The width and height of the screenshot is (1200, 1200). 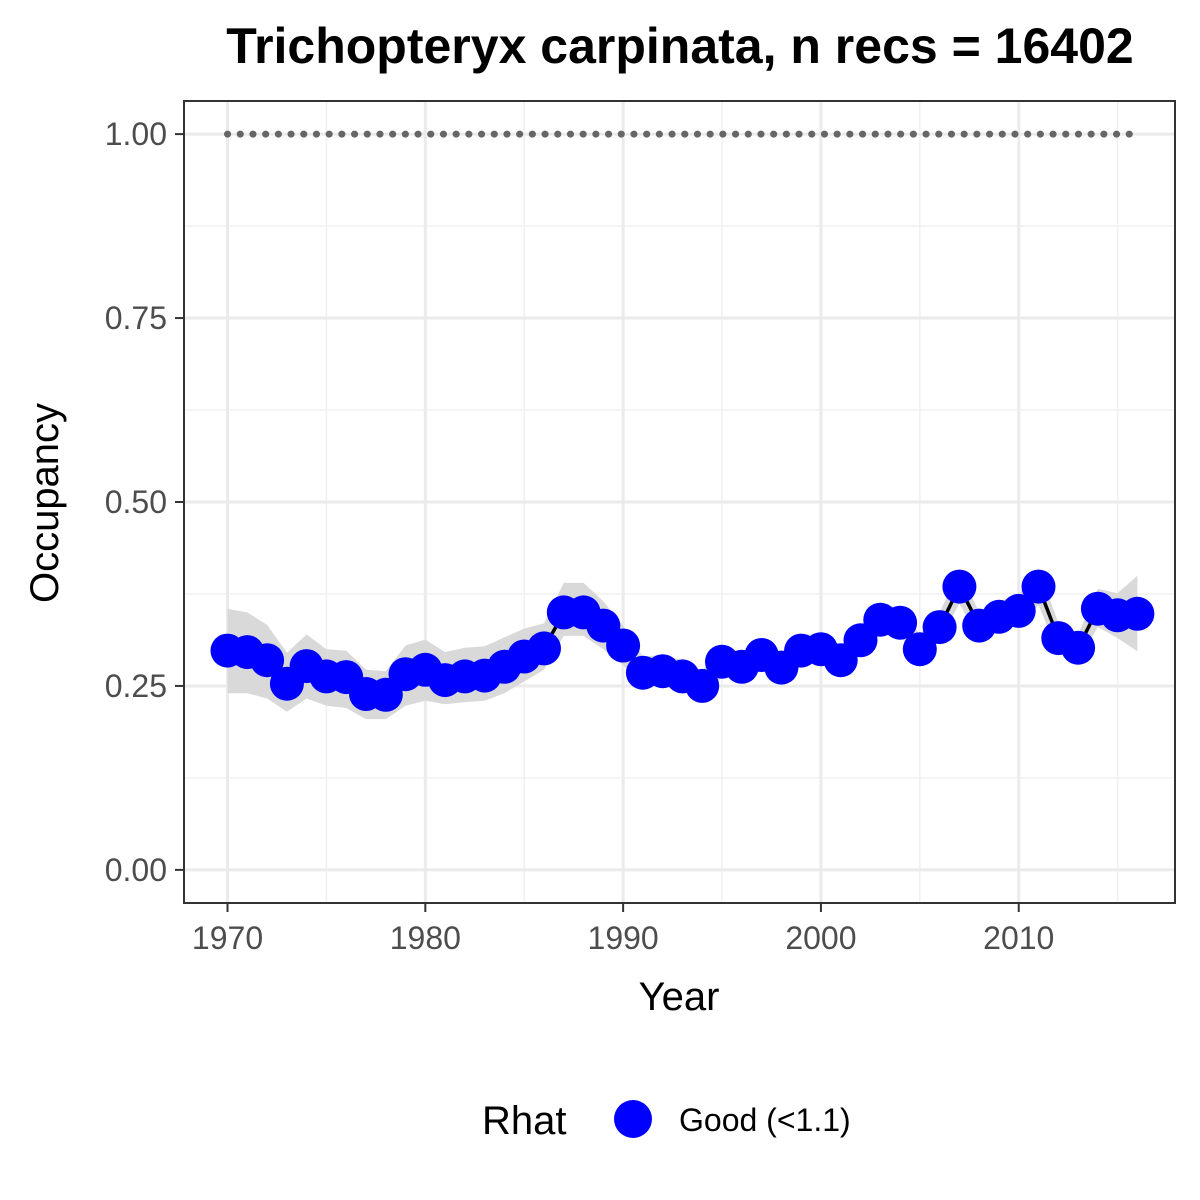 What do you see at coordinates (136, 318) in the screenshot?
I see `y-tick-label: 0.75` at bounding box center [136, 318].